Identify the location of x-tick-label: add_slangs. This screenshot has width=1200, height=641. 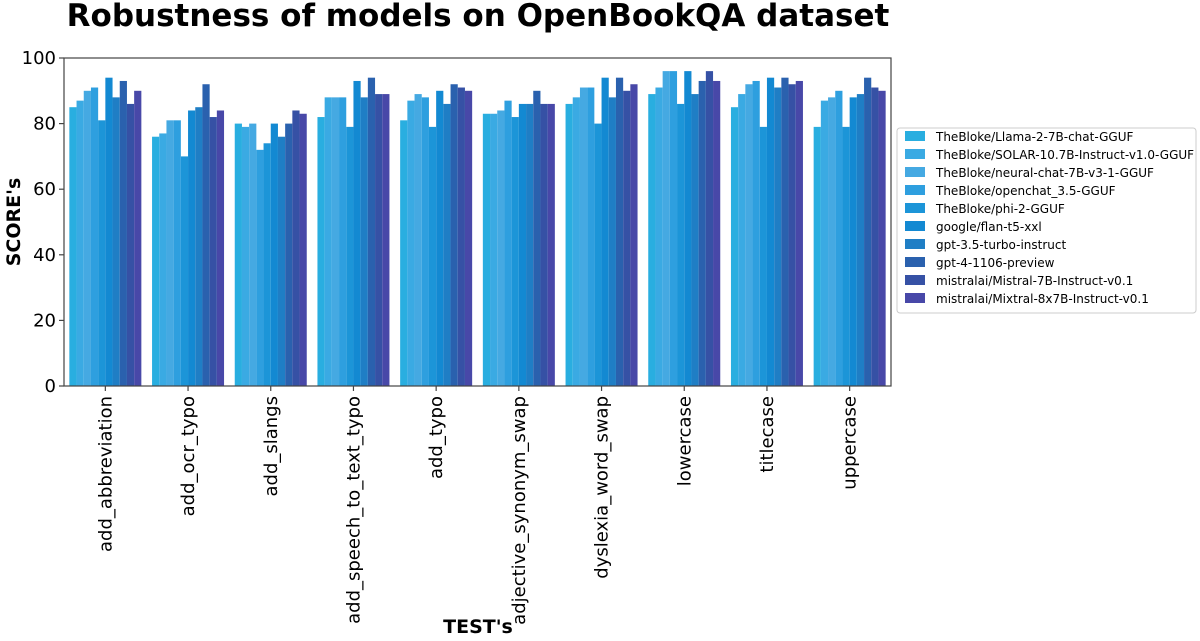
(271, 446).